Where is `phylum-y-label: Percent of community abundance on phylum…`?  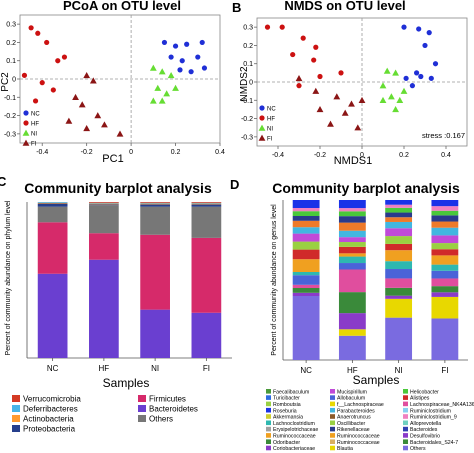 phylum-y-label: Percent of community abundance on phylum… is located at coordinates (8, 277).